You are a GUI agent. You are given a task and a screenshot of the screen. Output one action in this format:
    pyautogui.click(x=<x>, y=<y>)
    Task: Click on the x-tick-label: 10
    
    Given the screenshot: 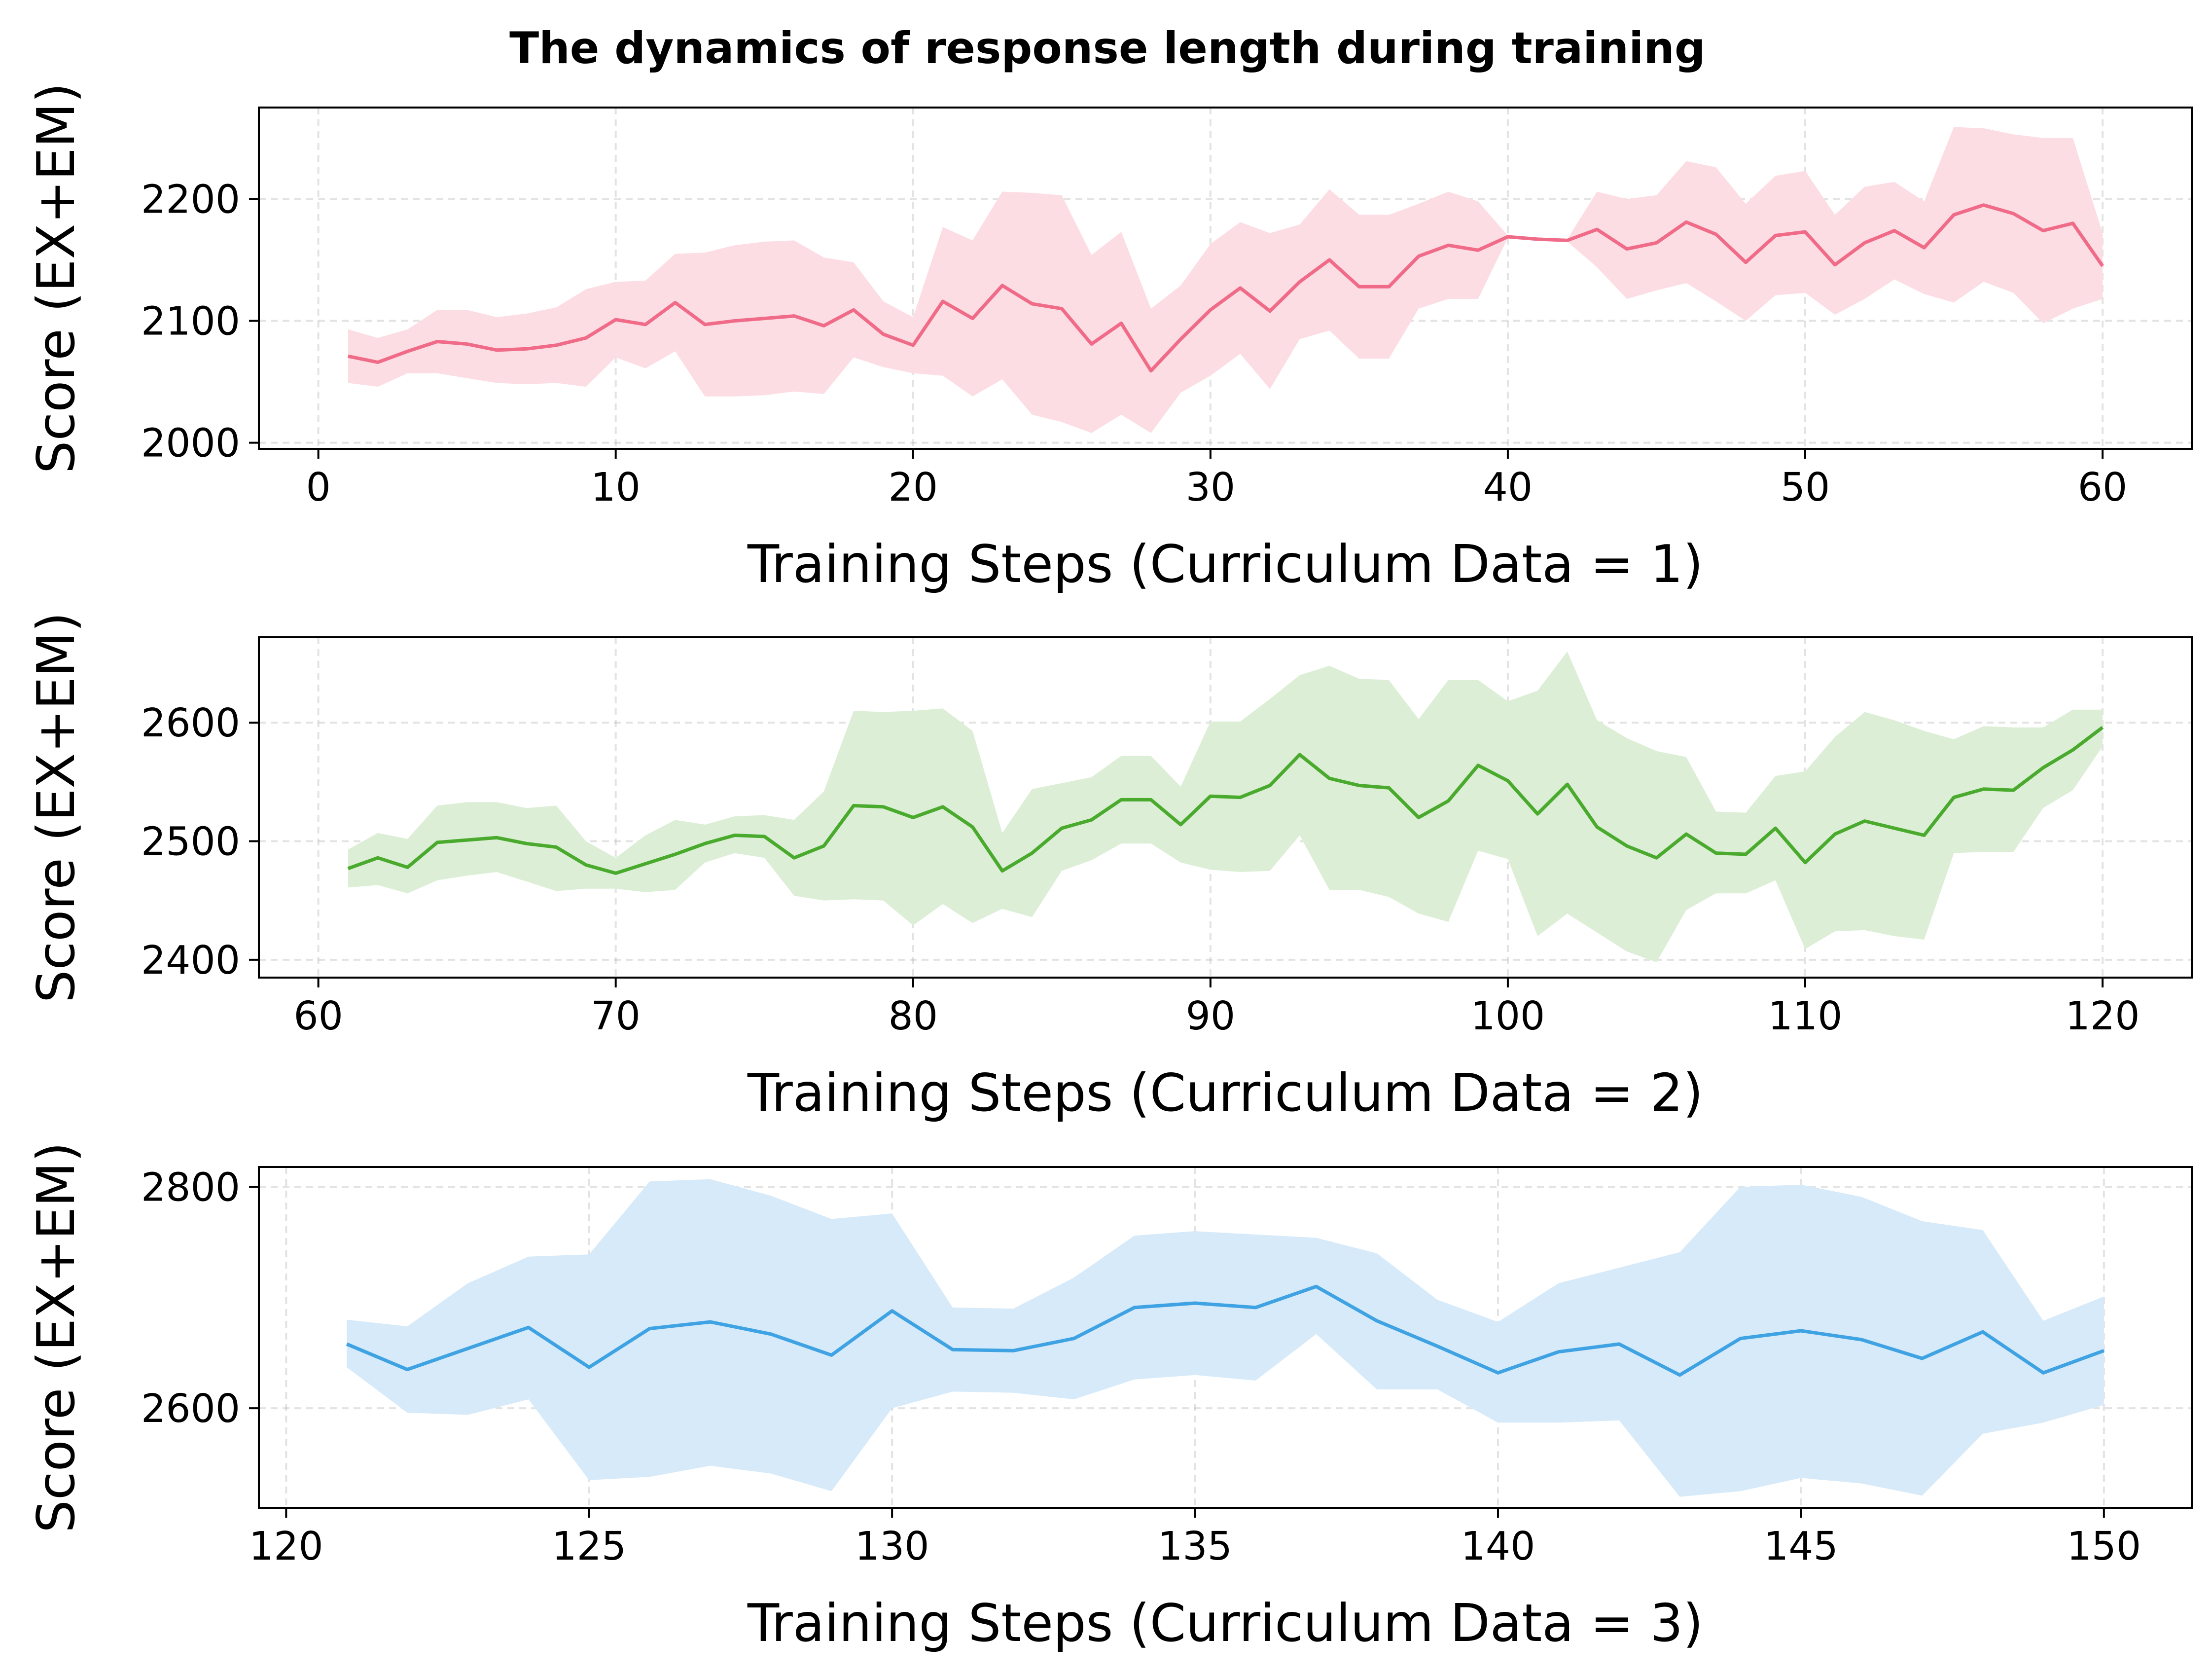 What is the action you would take?
    pyautogui.click(x=616, y=487)
    